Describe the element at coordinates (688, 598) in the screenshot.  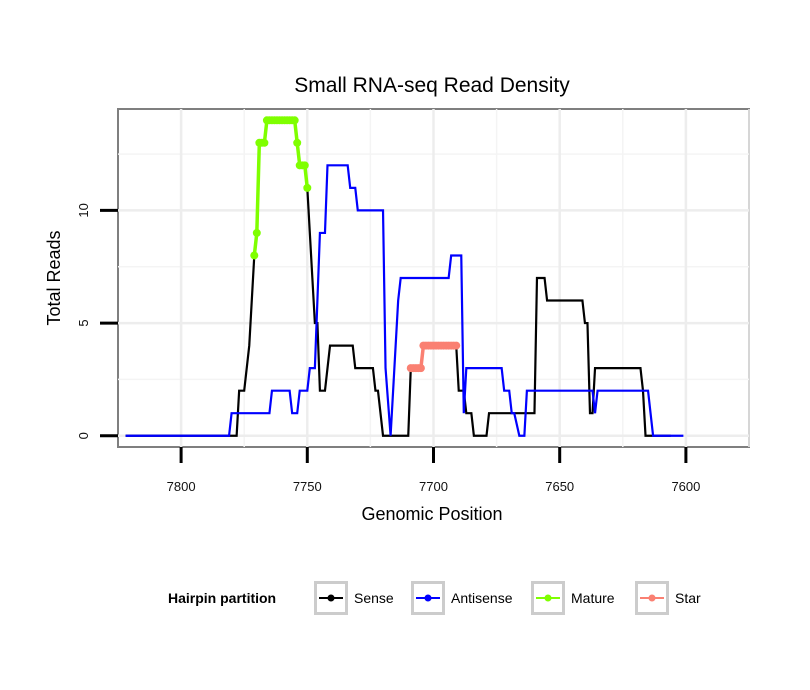
I see `legend-label-star: Star` at that location.